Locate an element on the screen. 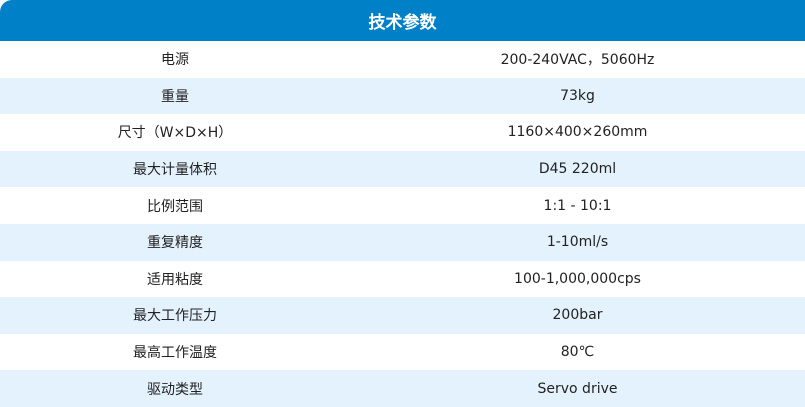  table-row: 最高工作温度 80℃ is located at coordinates (402, 352).